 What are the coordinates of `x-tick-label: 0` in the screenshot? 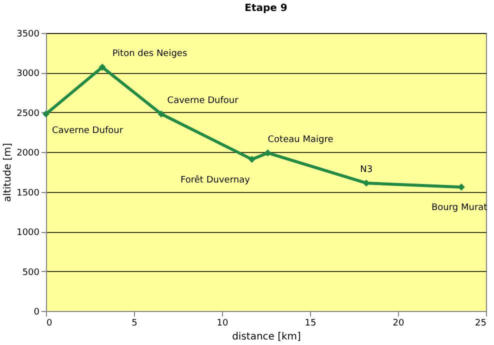 It's located at (49, 323).